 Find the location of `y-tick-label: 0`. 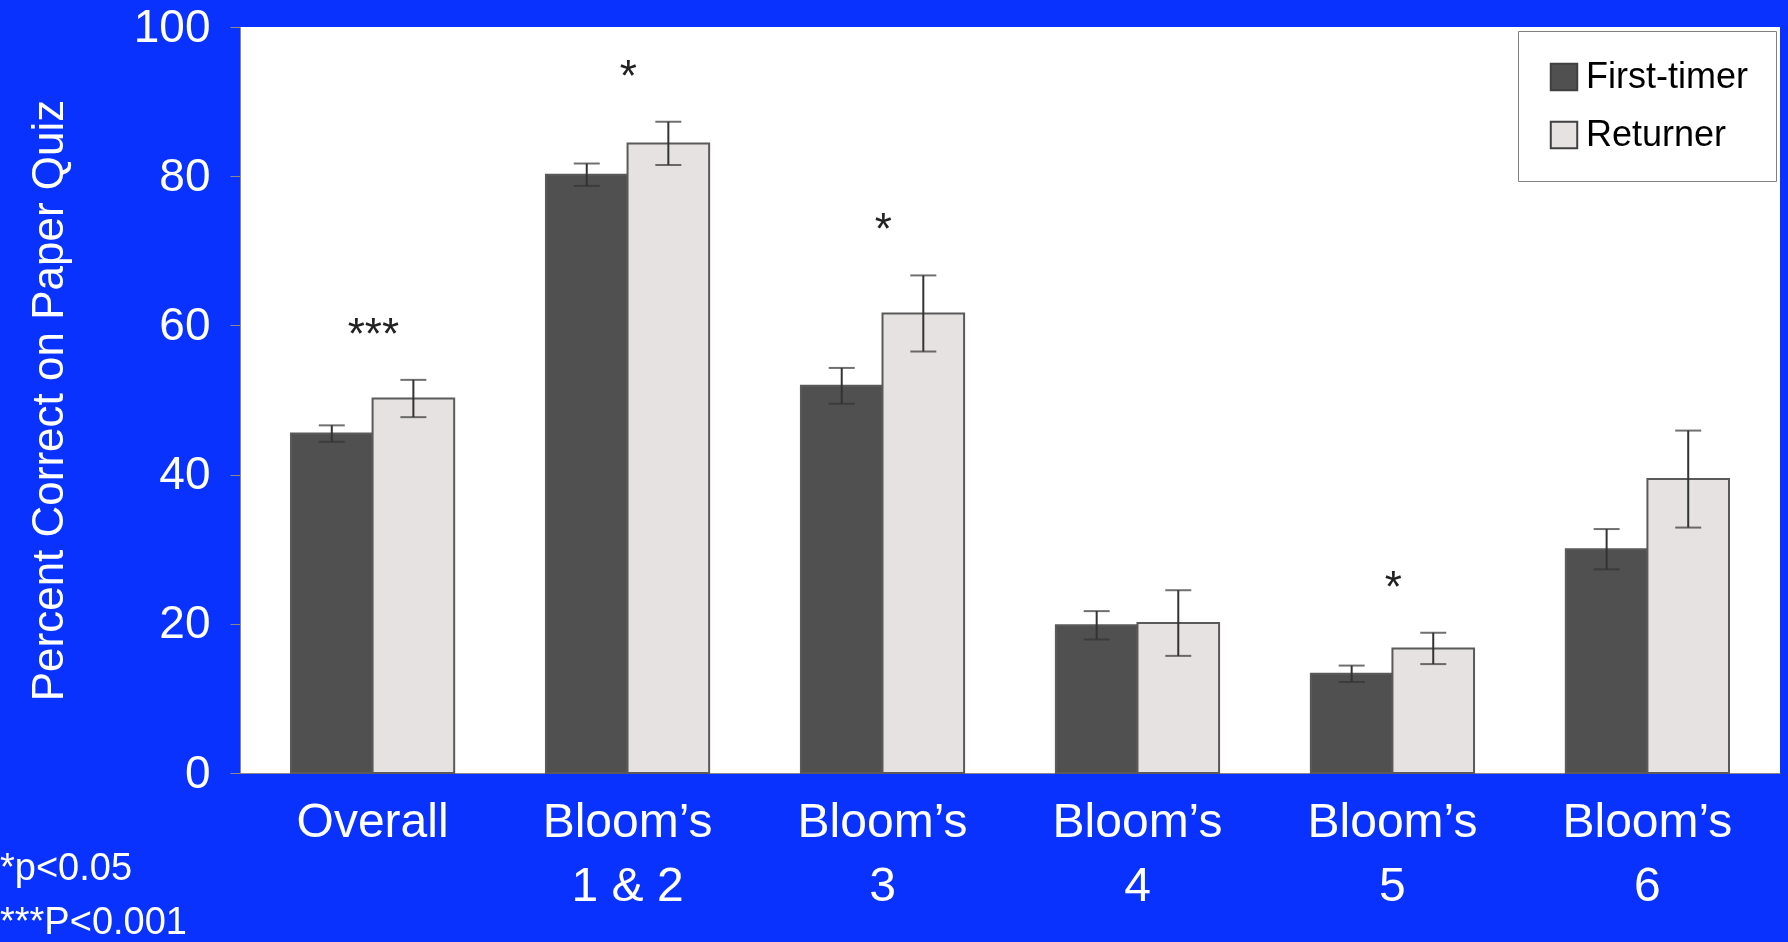

y-tick-label: 0 is located at coordinates (197, 771).